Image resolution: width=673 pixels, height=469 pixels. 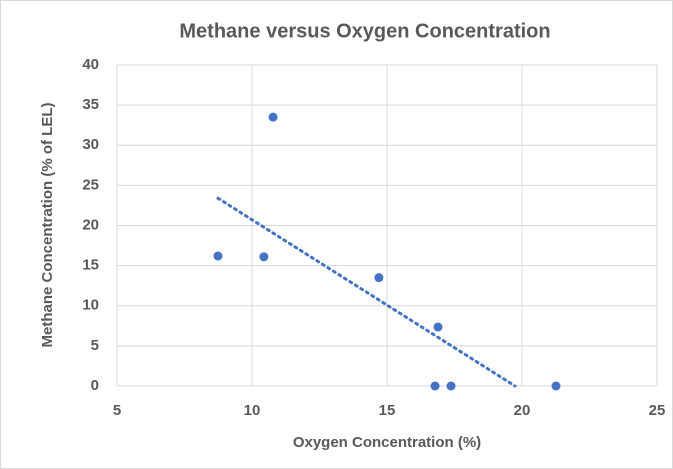 What do you see at coordinates (47, 225) in the screenshot?
I see `y-axis-title: Methane Concentration (% of LEL)` at bounding box center [47, 225].